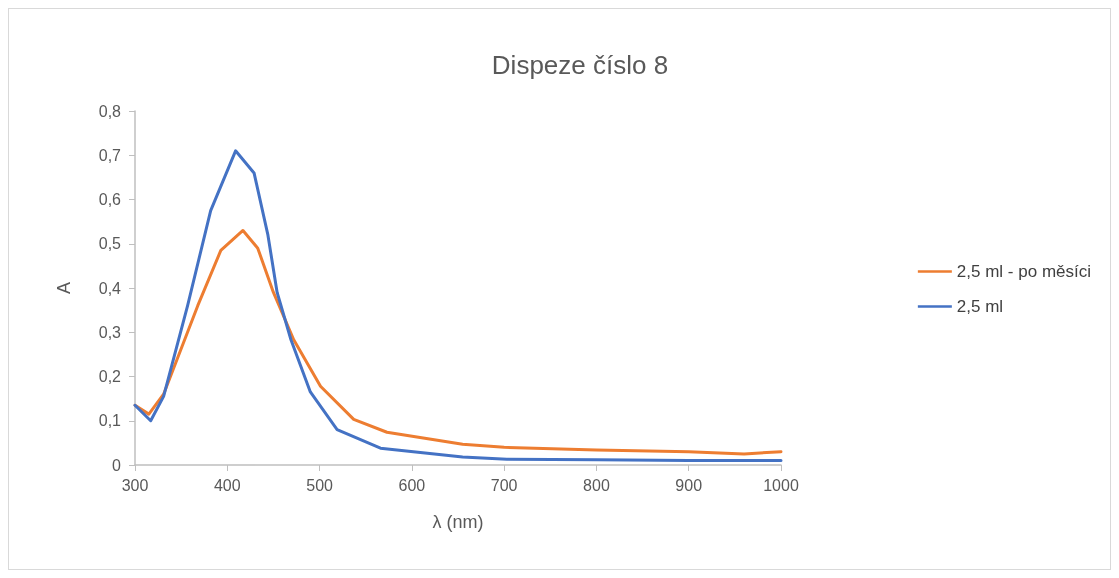  Describe the element at coordinates (412, 485) in the screenshot. I see `x-tick-label: 600` at that location.